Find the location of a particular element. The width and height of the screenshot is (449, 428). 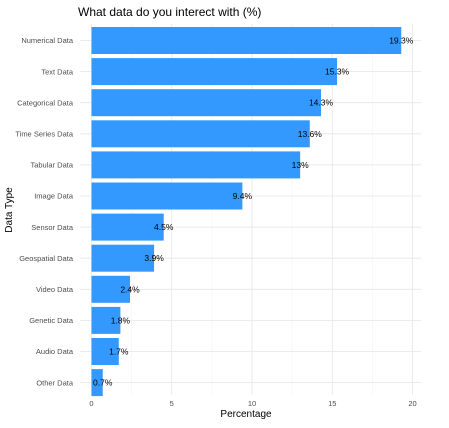

data-label: 15.3% is located at coordinates (337, 72).